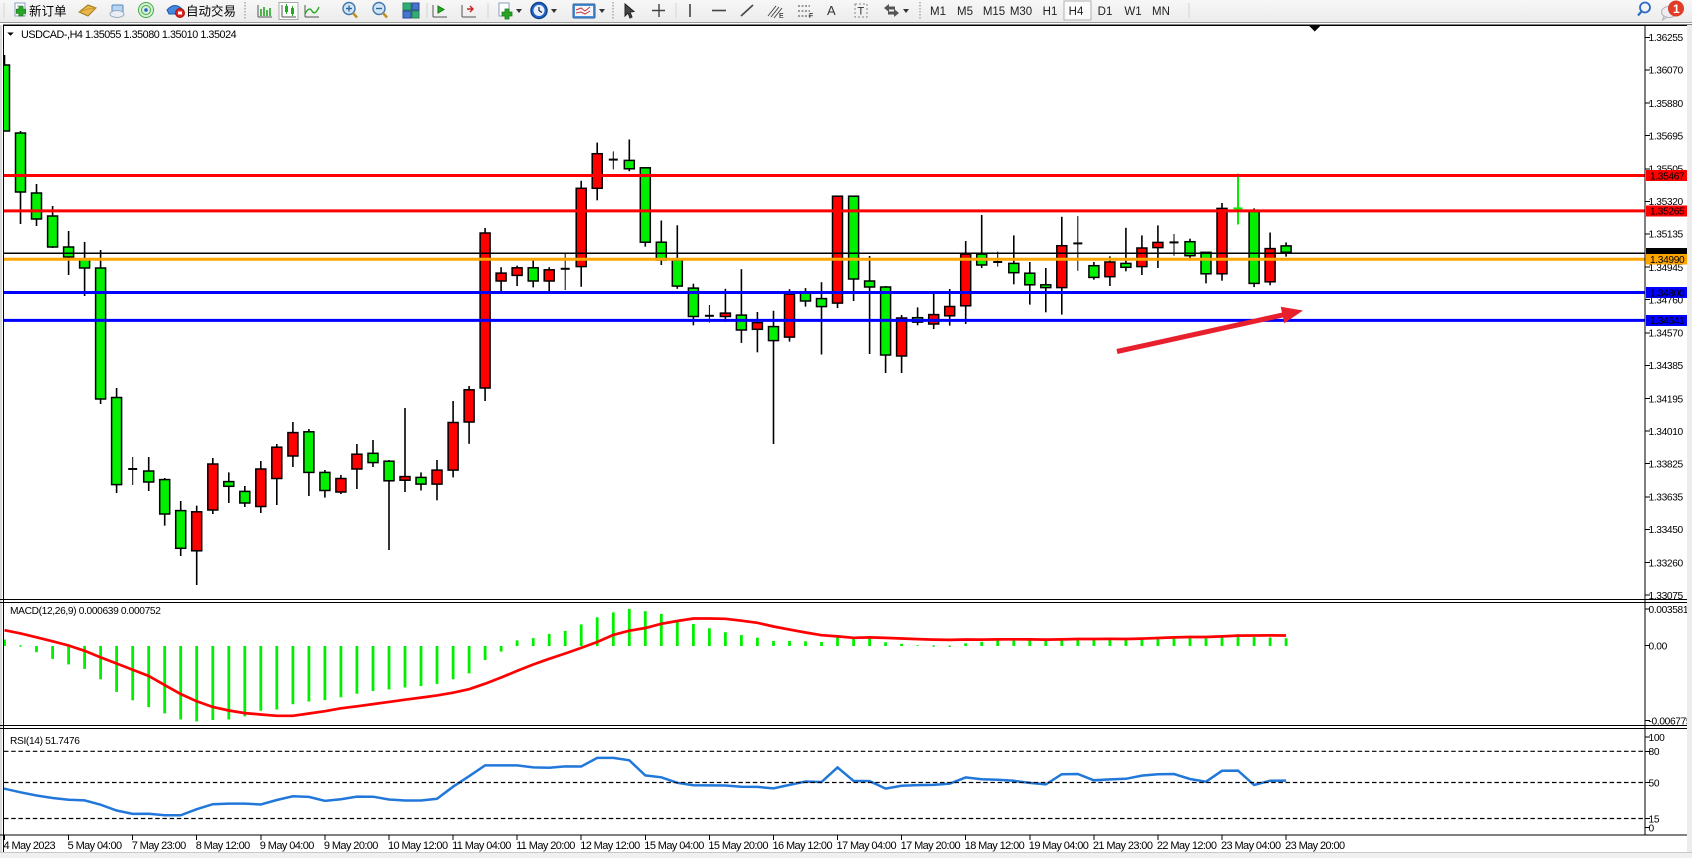 This screenshot has height=858, width=1692. I want to click on svg-text: F, so click(811, 16).